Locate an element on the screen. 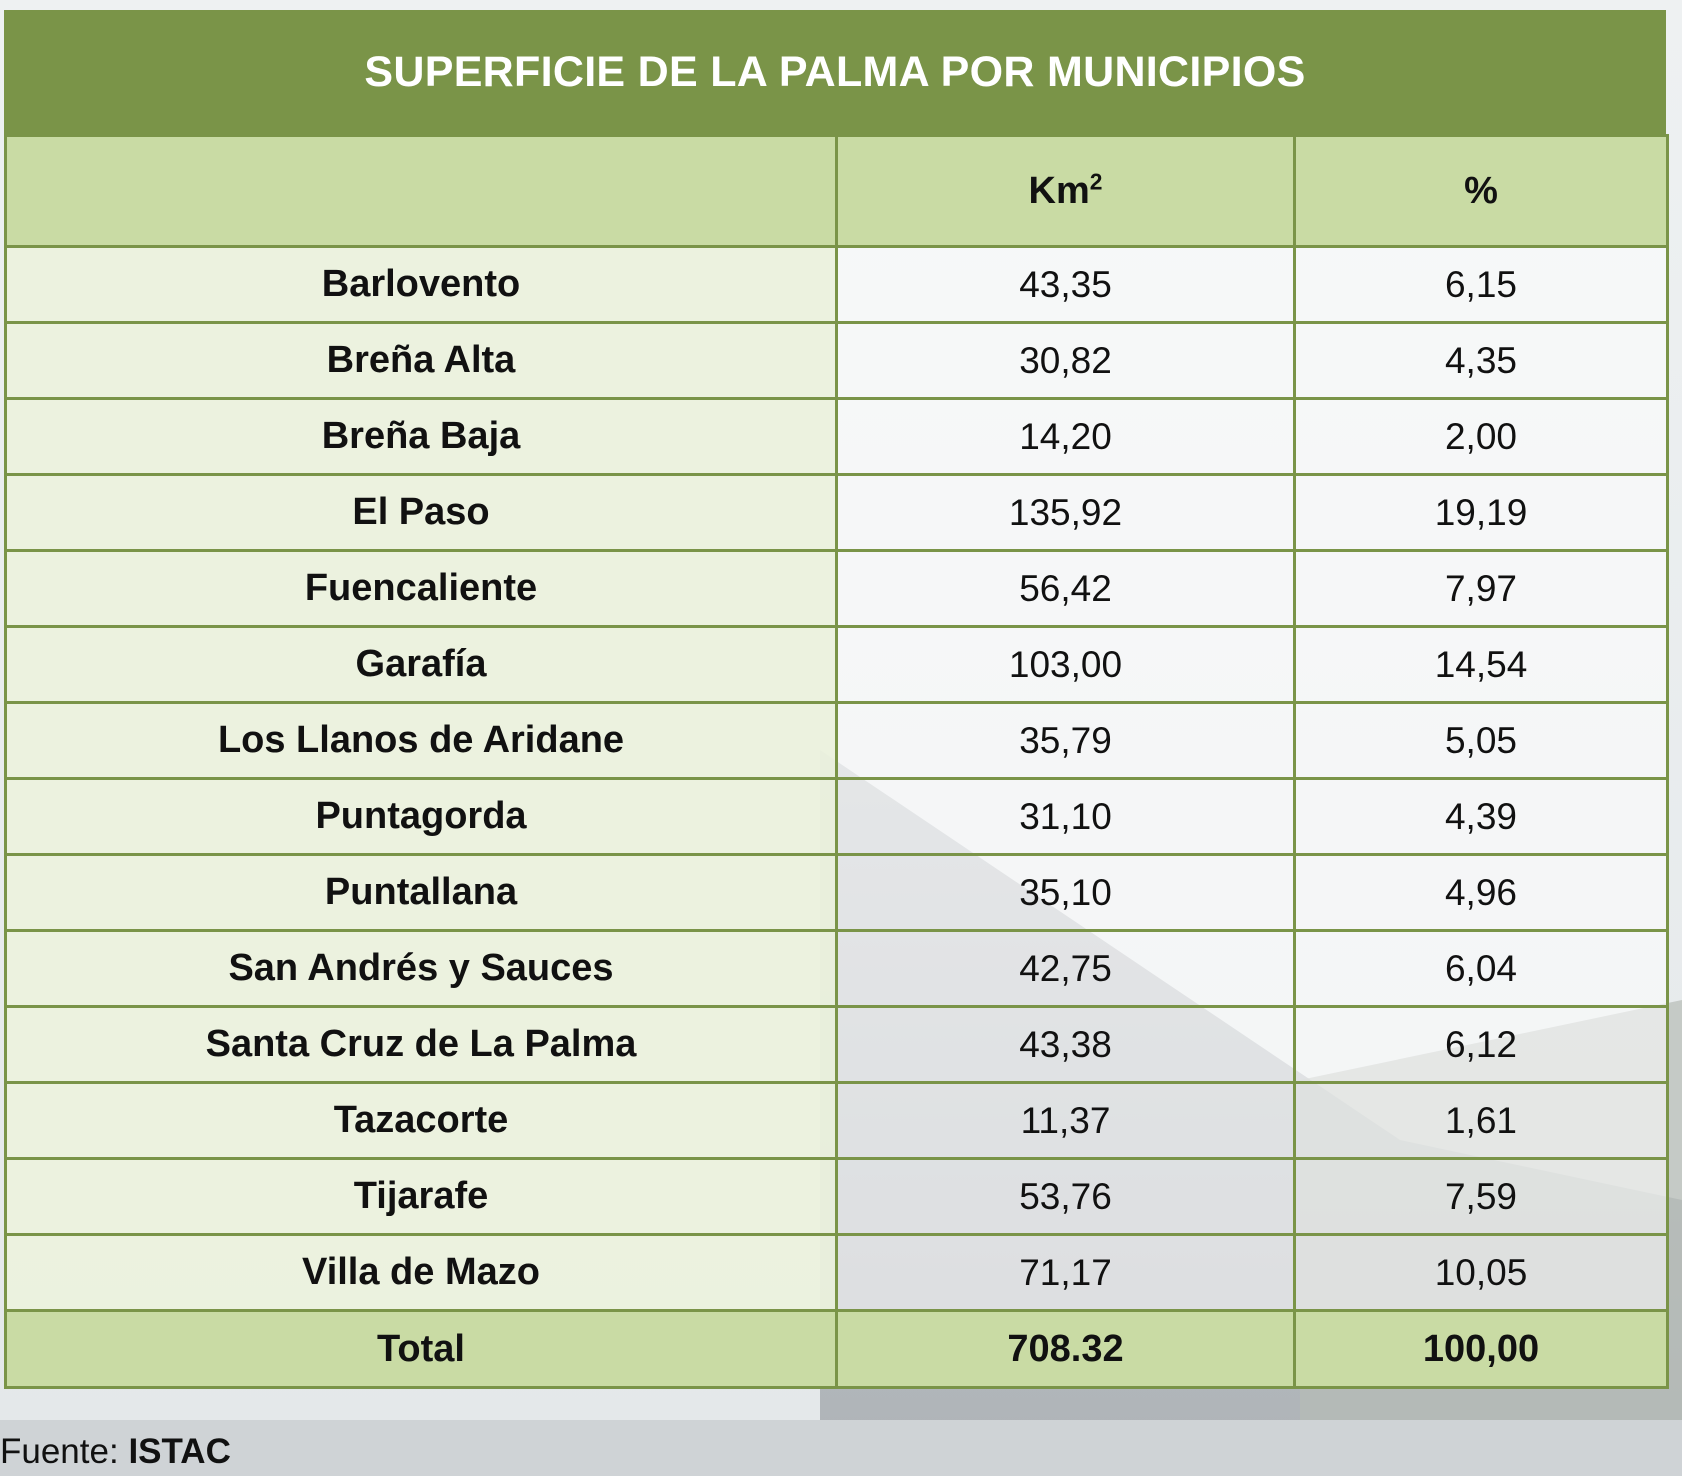 Image resolution: width=1682 pixels, height=1476 pixels. total-row: Total 708.32 100,00 is located at coordinates (836, 1349).